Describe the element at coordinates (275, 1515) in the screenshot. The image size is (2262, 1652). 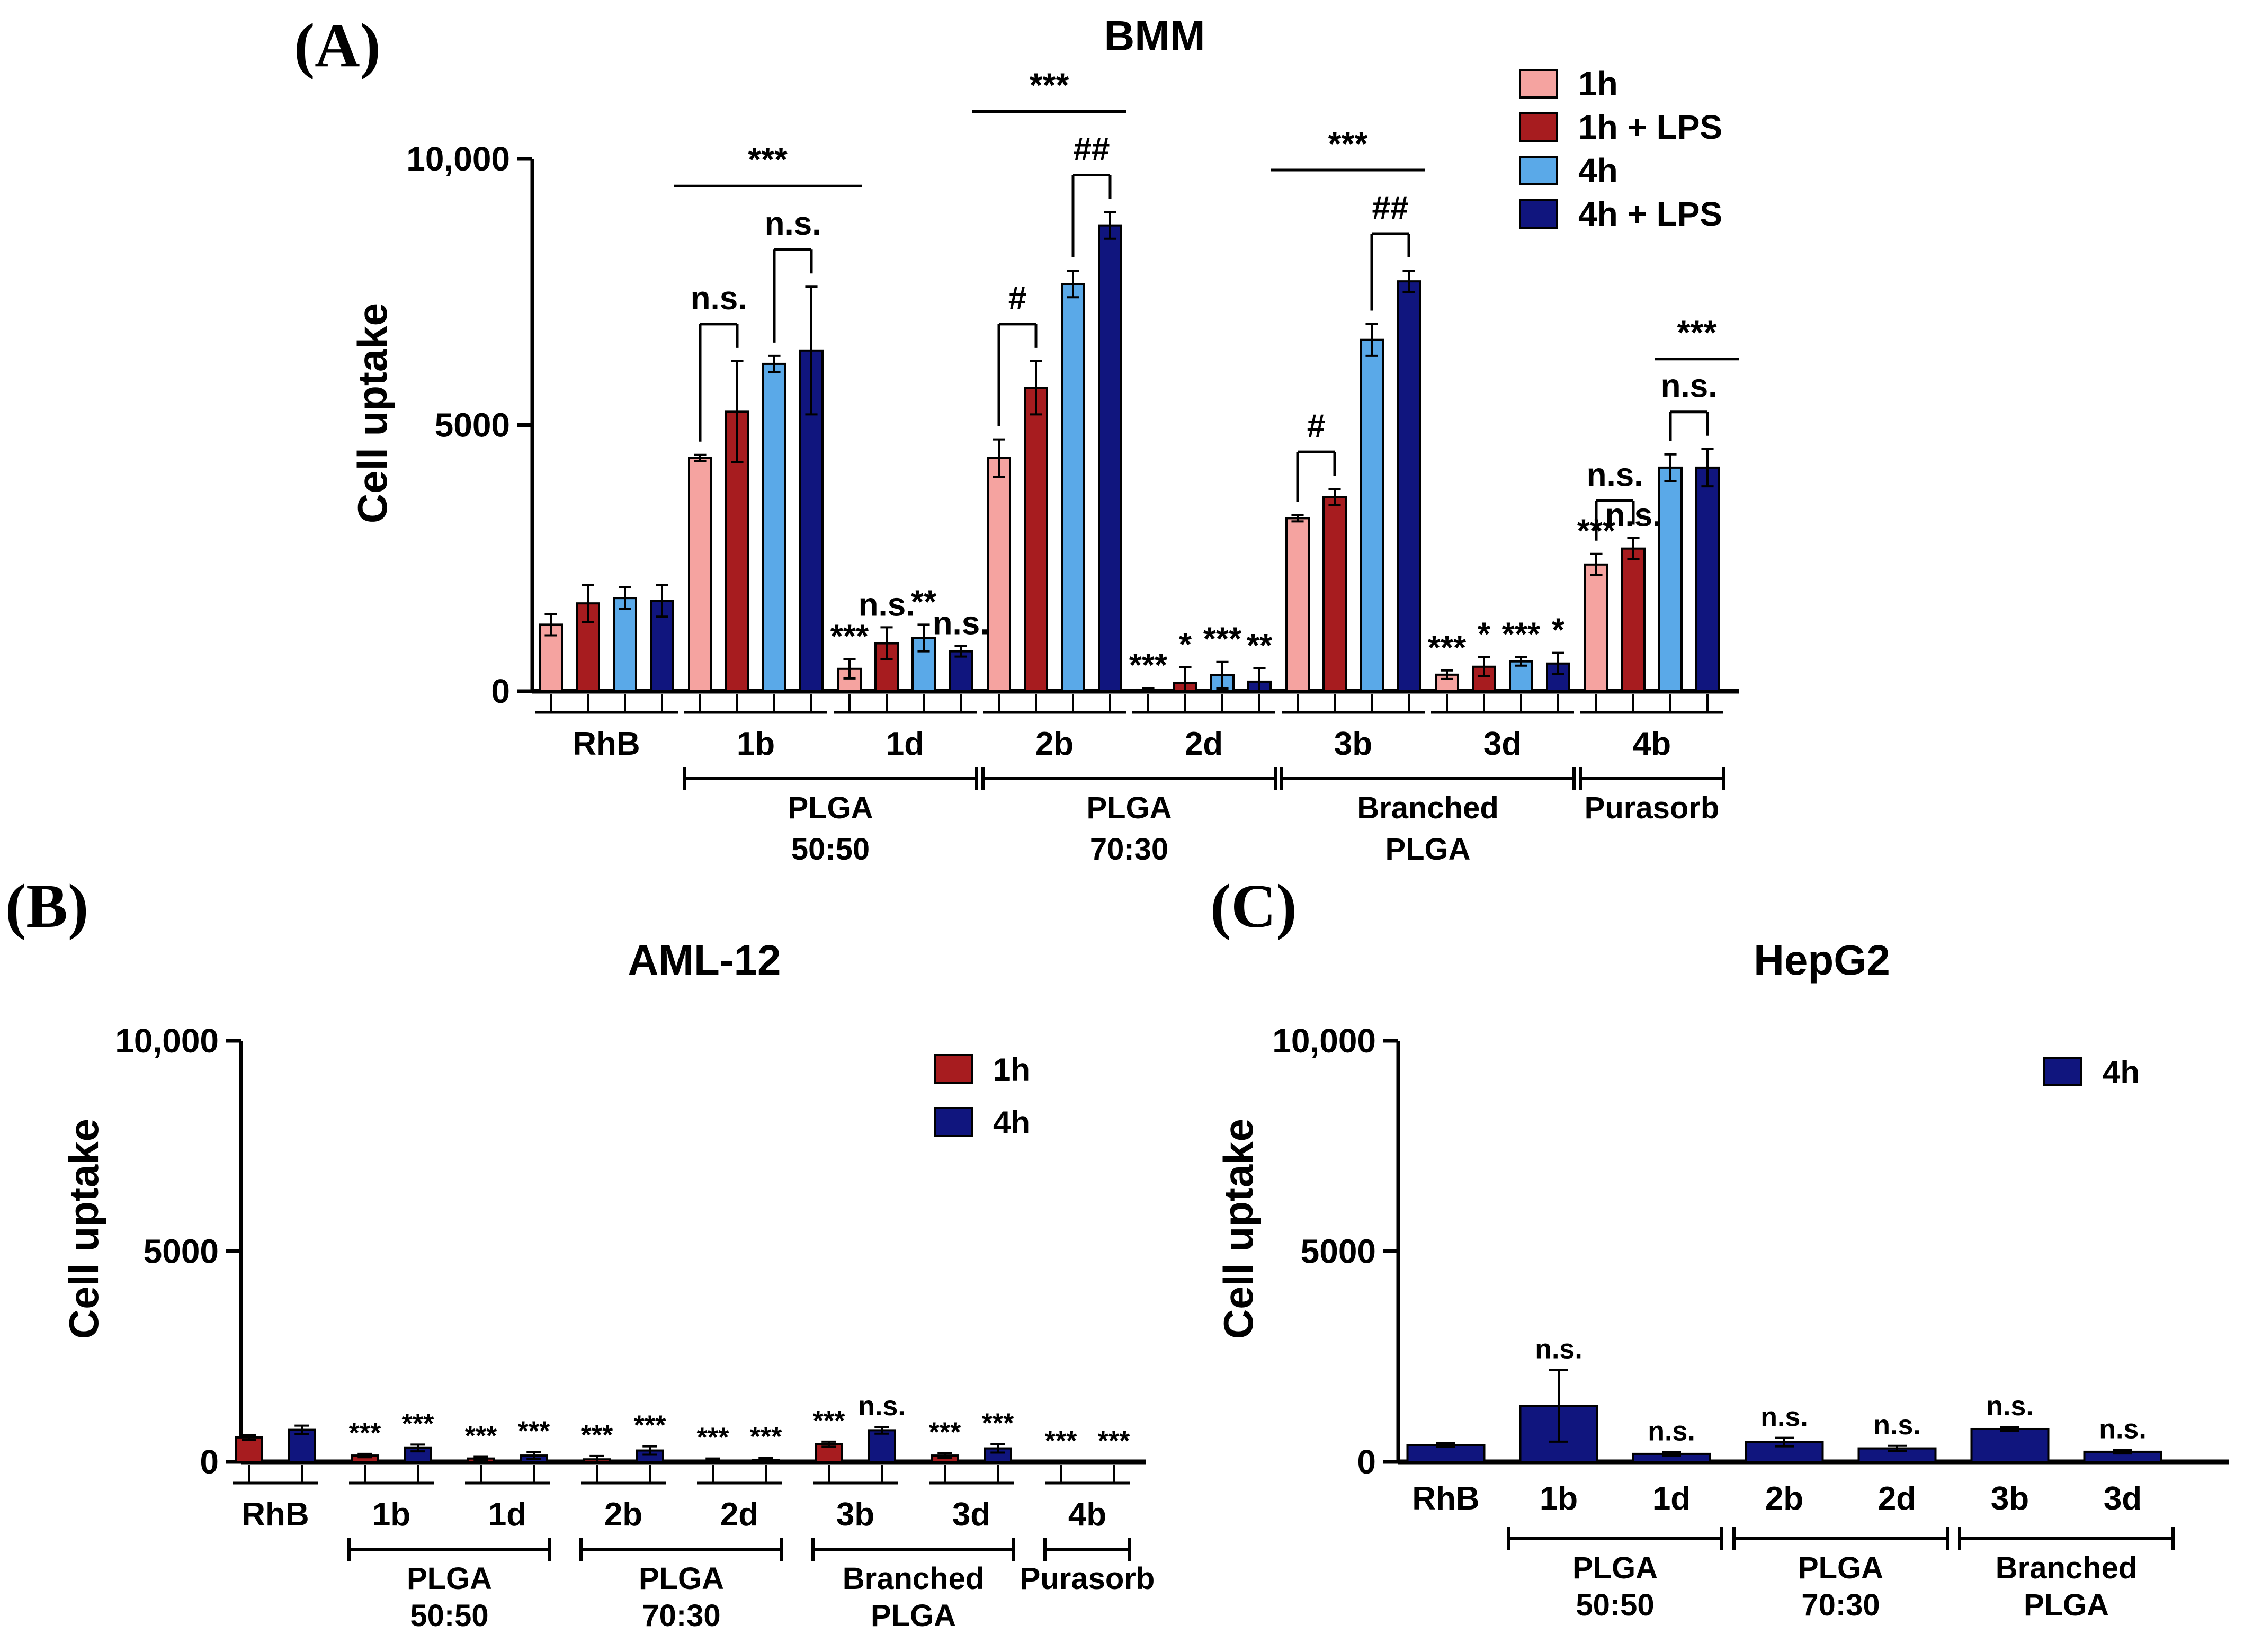
I see `category-label: RhB` at that location.